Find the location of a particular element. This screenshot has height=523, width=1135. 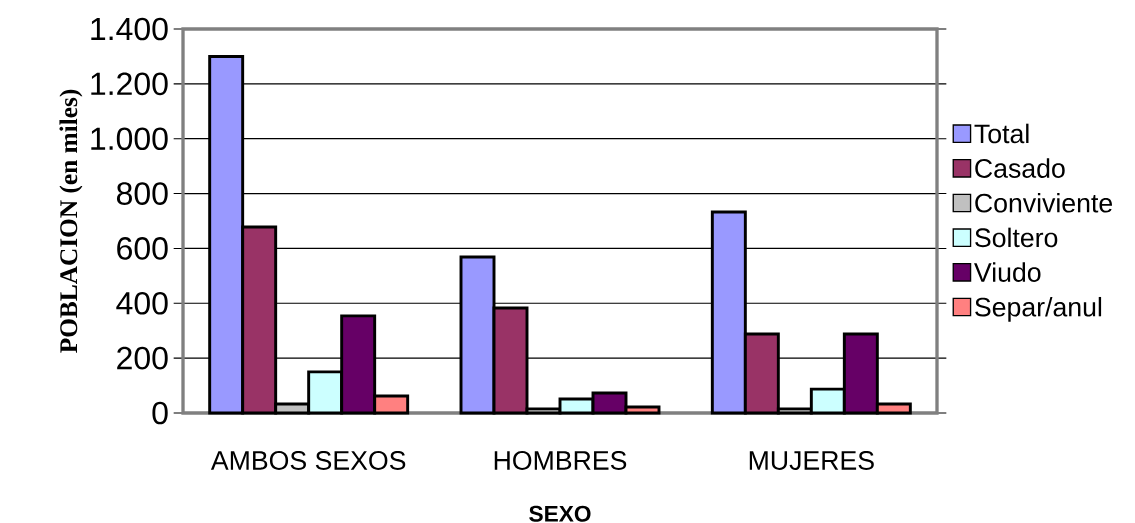

y-tick-label: 600 is located at coordinates (142, 248).